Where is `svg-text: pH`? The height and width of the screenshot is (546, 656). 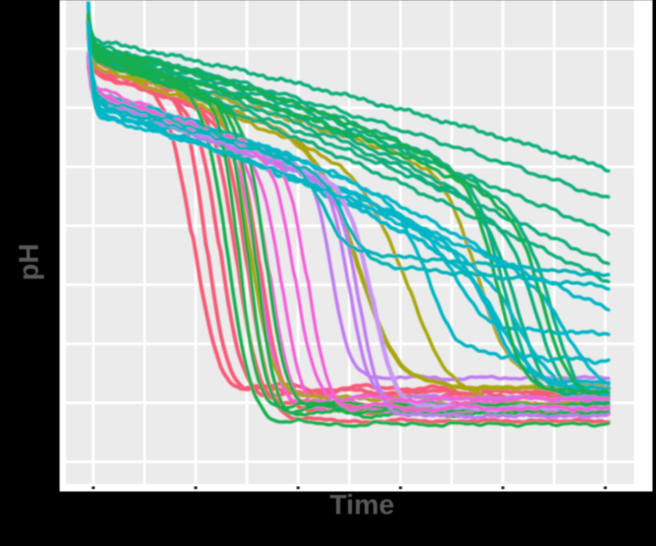
svg-text: pH is located at coordinates (28, 261).